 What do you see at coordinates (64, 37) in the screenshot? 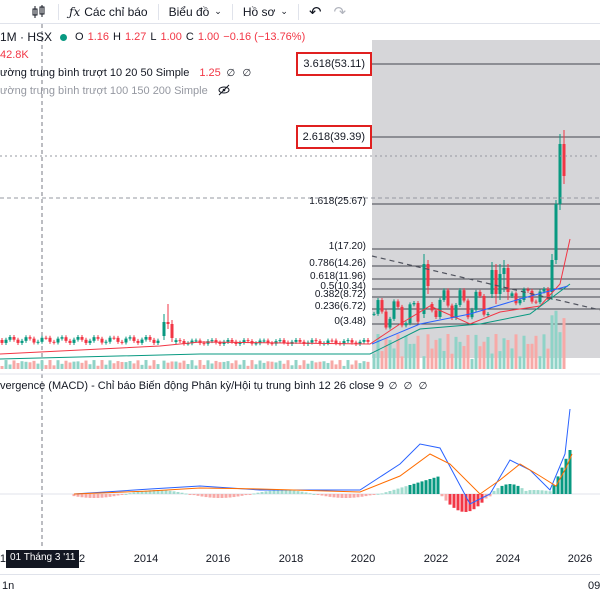
I see `market-status-icon` at bounding box center [64, 37].